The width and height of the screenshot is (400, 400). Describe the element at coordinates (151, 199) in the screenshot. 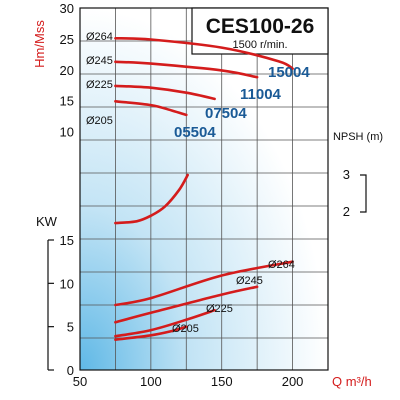

I see `npsh-curve` at that location.